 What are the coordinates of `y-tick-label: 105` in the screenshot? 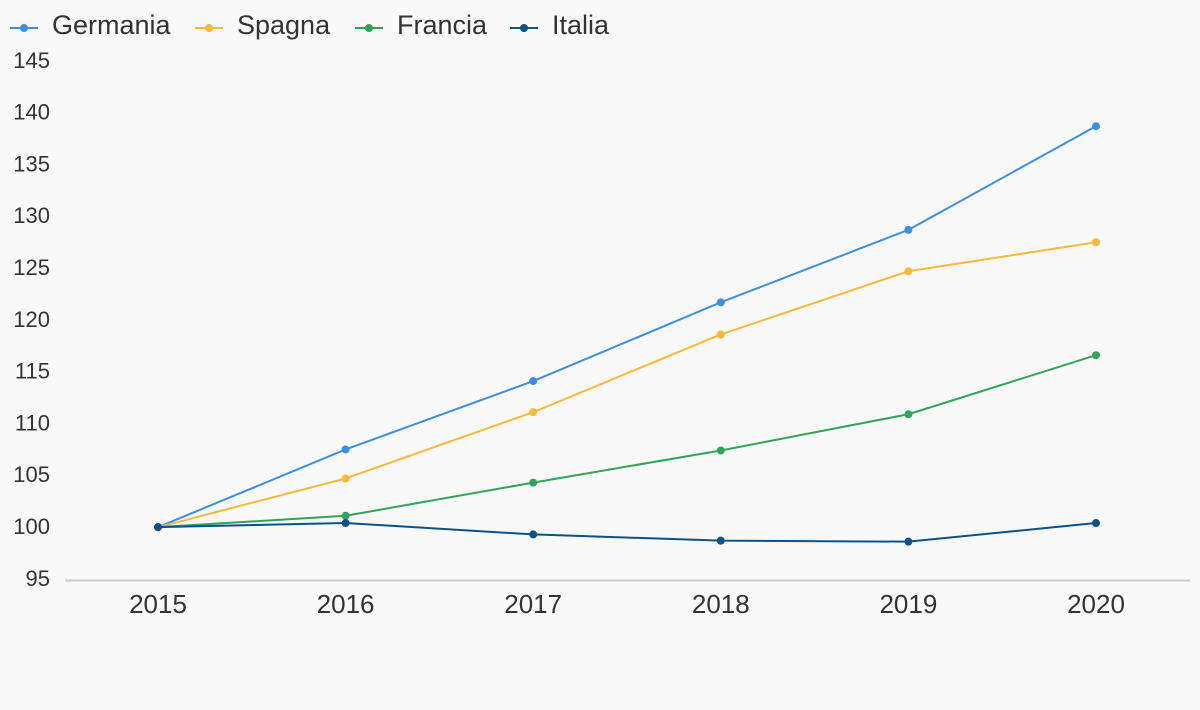 It's located at (31, 474).